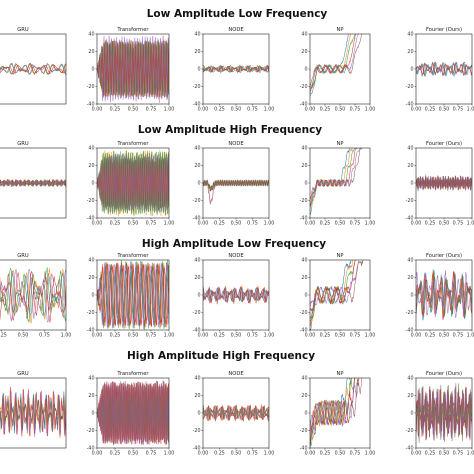 This screenshot has width=474, height=474. I want to click on panel-title: NODE, so click(235, 374).